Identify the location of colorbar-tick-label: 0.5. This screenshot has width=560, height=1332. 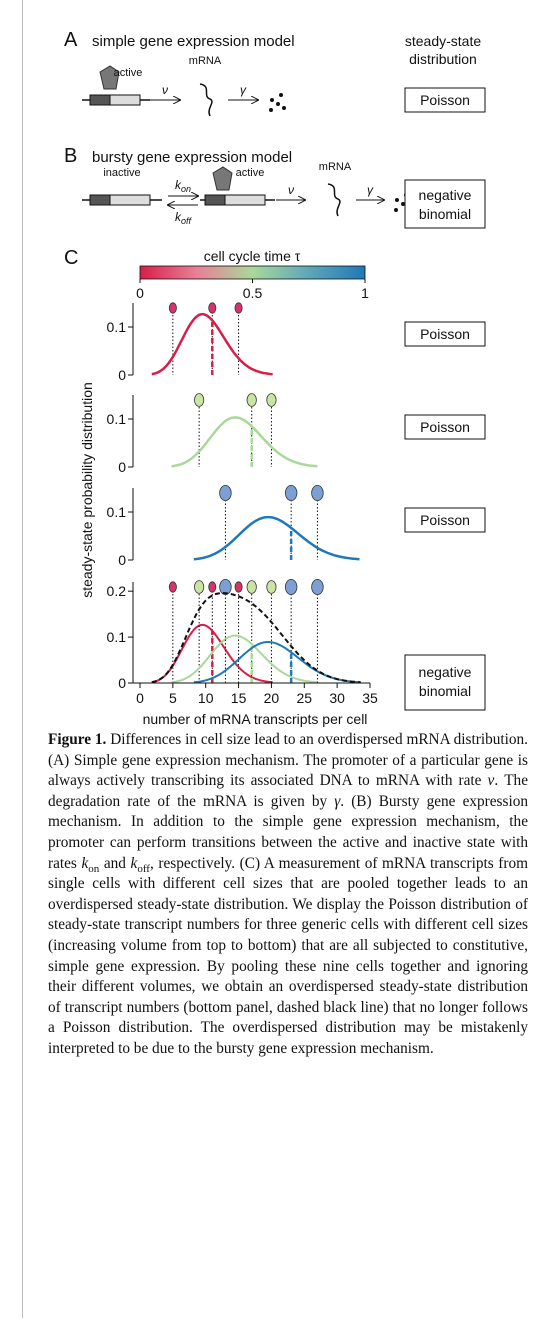
(253, 293).